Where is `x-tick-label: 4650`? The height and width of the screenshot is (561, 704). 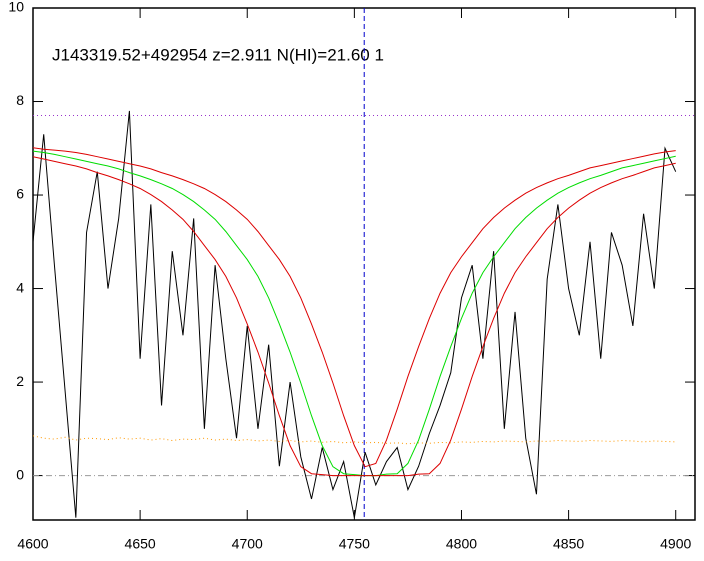 x-tick-label: 4650 is located at coordinates (140, 544).